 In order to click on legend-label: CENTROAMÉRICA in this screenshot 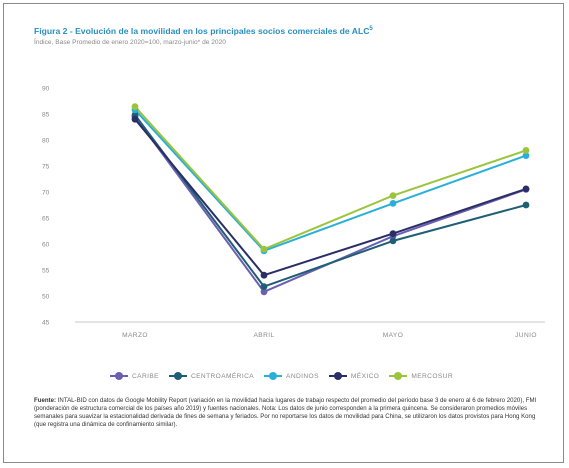, I will do `click(222, 376)`.